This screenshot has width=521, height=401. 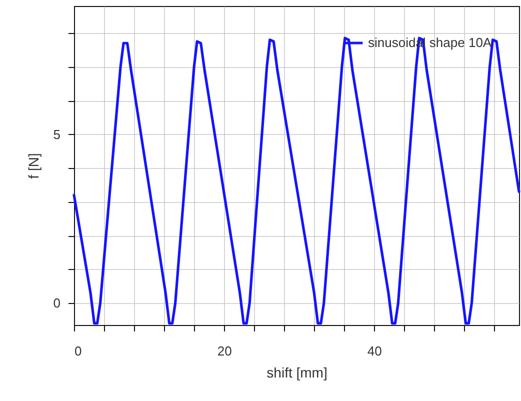 I want to click on x-axis-title: shift [mm], so click(x=297, y=372).